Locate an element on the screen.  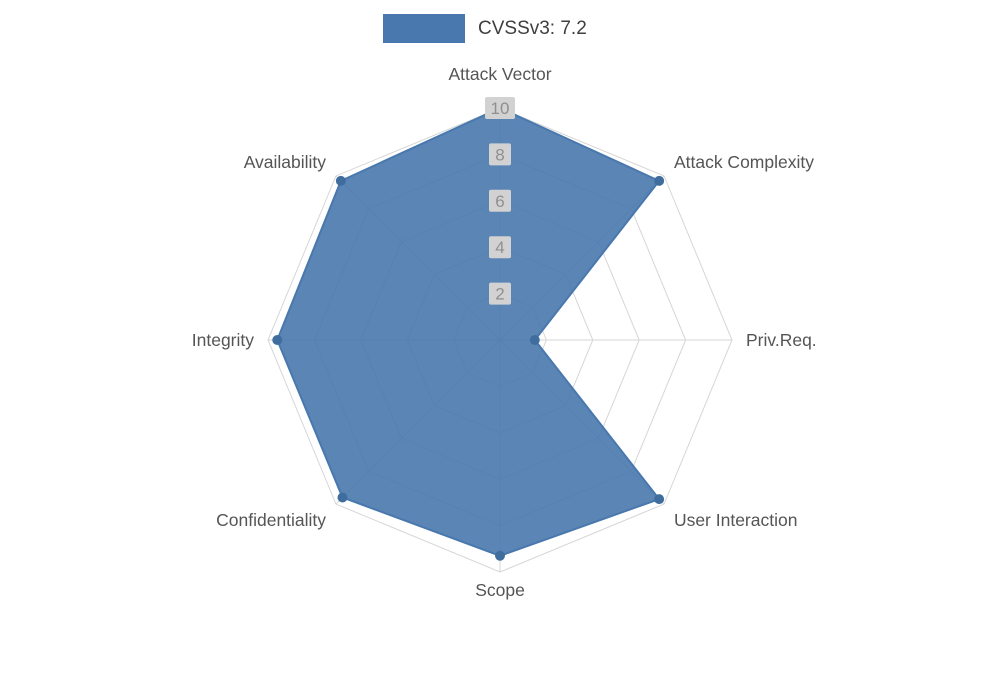
radial-tick-label: 8 is located at coordinates (499, 154).